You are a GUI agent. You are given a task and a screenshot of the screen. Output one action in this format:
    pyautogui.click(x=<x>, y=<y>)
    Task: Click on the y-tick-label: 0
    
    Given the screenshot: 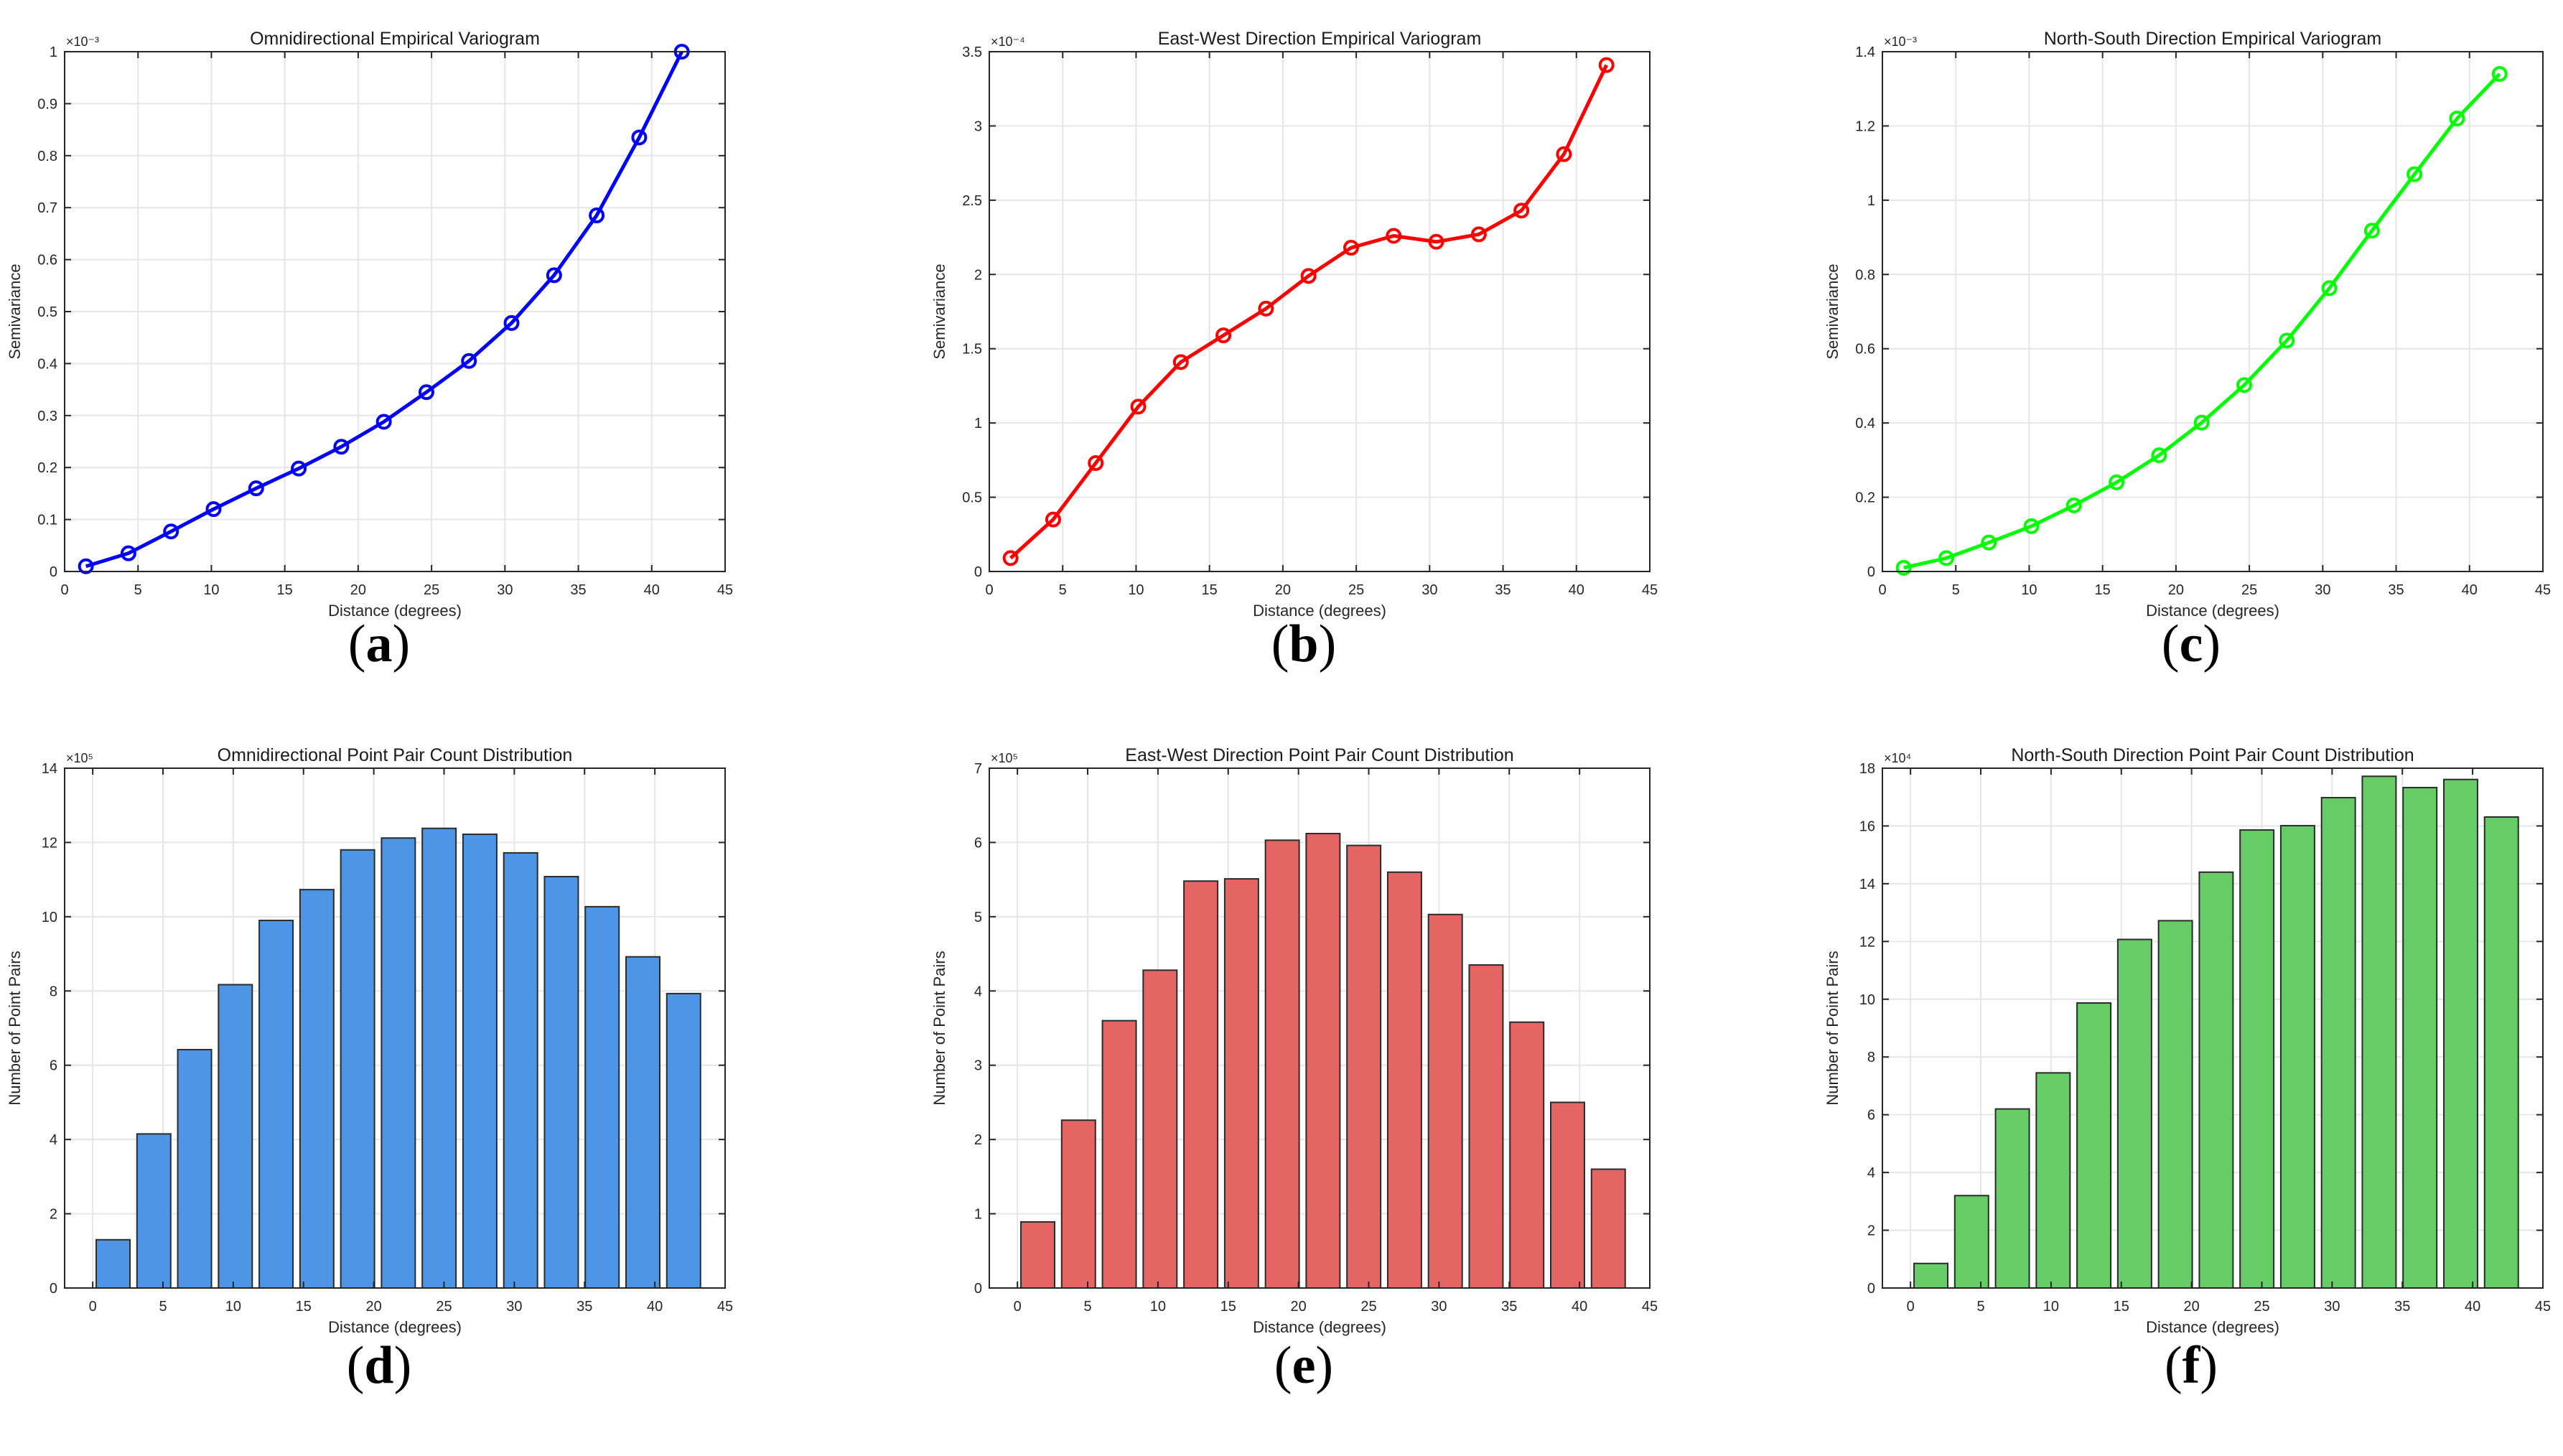 What is the action you would take?
    pyautogui.click(x=53, y=1289)
    